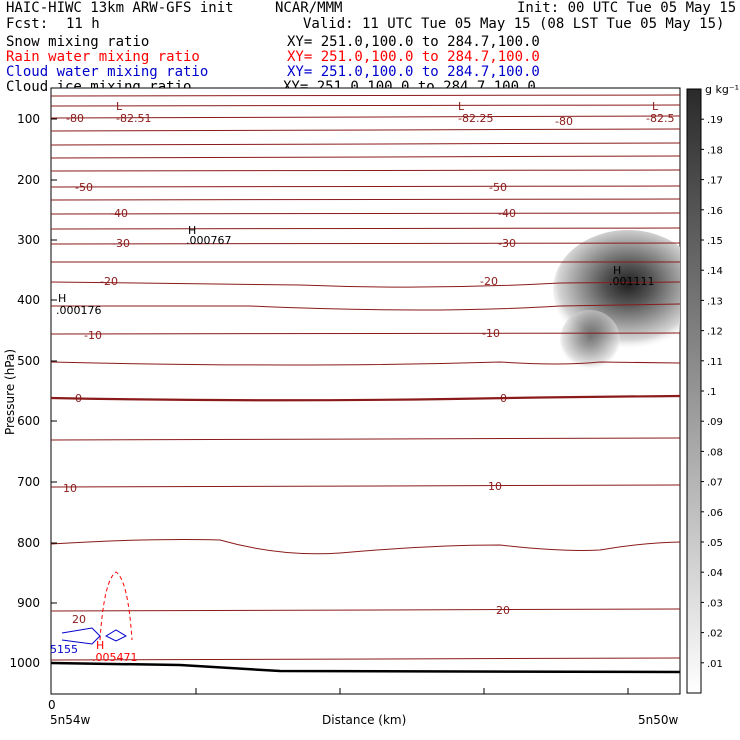 The image size is (740, 740). I want to click on init-time: Init: 00 UTC Tue 05 May 15, so click(627, 8).